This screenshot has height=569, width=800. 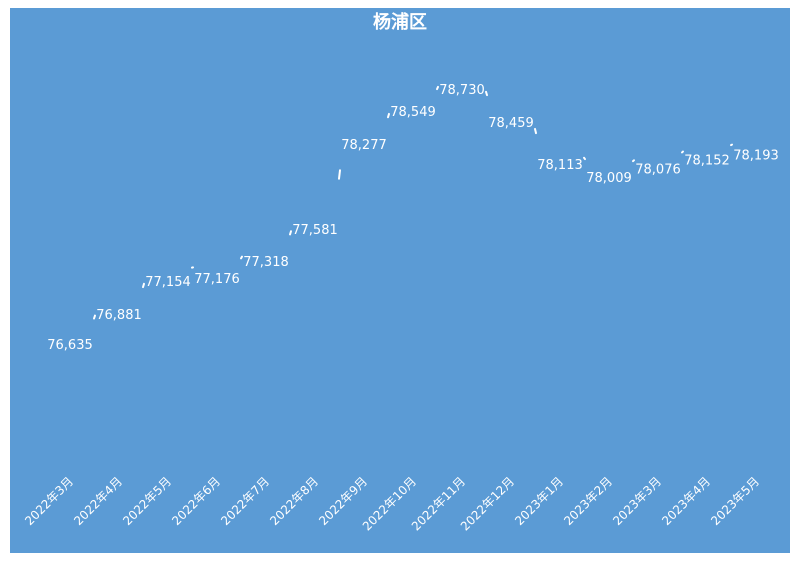 I want to click on data-label: 78,152, so click(x=707, y=160).